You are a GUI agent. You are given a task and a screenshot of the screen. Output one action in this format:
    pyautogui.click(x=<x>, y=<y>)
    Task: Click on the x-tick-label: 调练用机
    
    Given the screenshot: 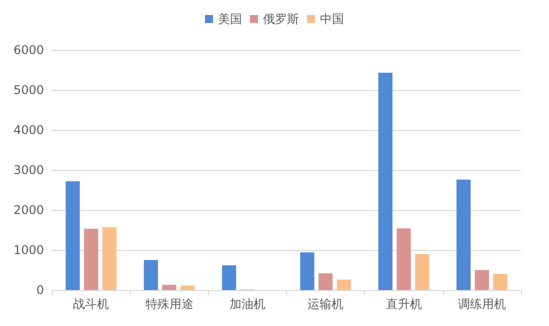 What is the action you would take?
    pyautogui.click(x=482, y=304)
    